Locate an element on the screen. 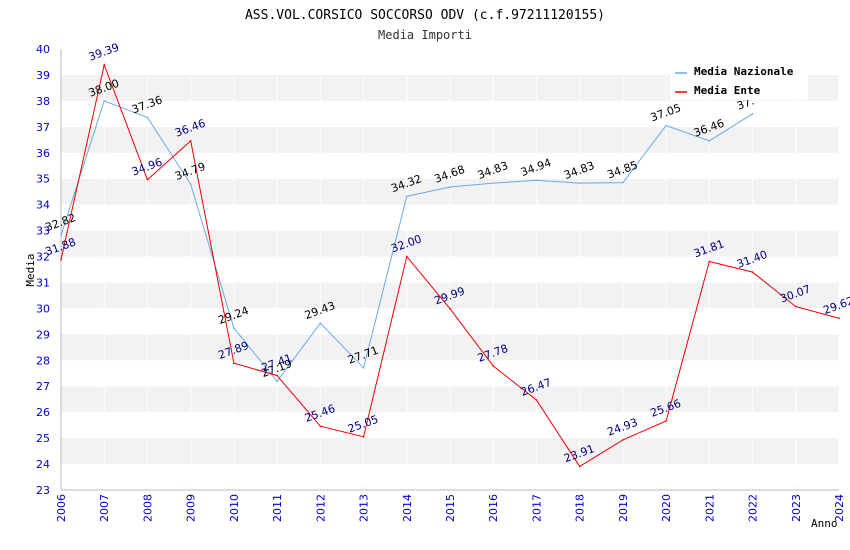 This screenshot has height=550, width=850. y-tick-label: 40 is located at coordinates (43, 49).